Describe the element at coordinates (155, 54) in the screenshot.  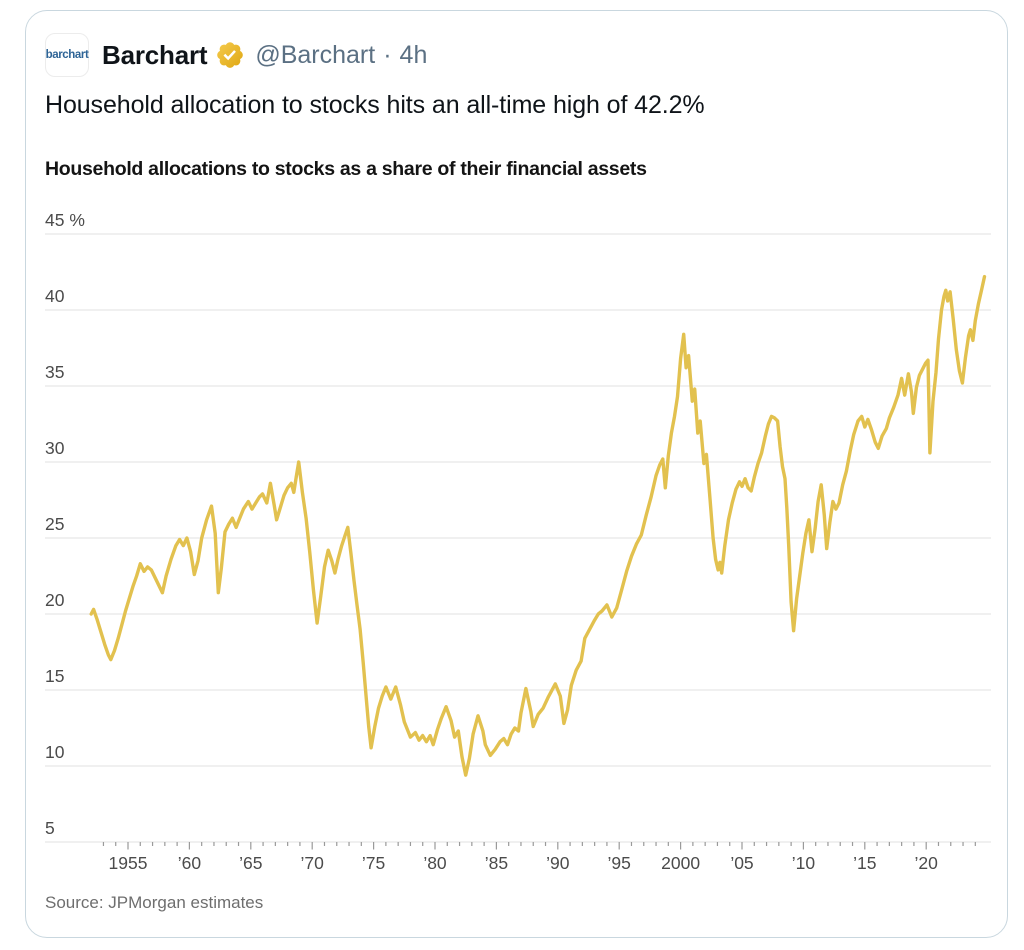
I see `display-name: Barchart` at that location.